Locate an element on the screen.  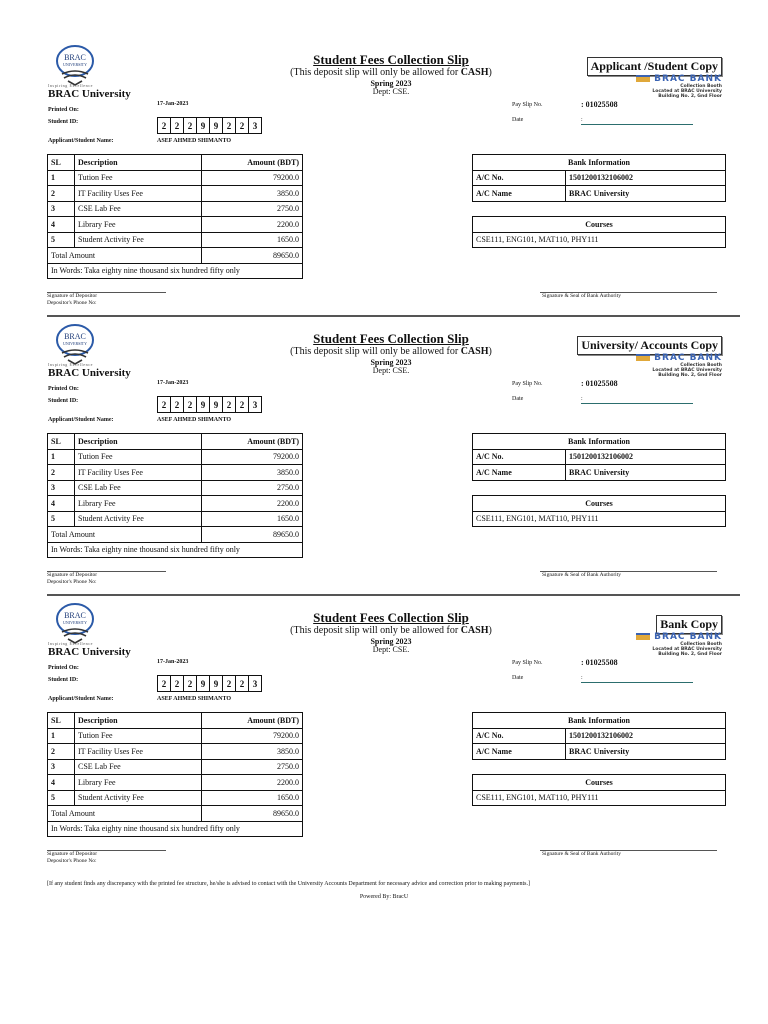
fee-sl: 5 is located at coordinates (61, 518).